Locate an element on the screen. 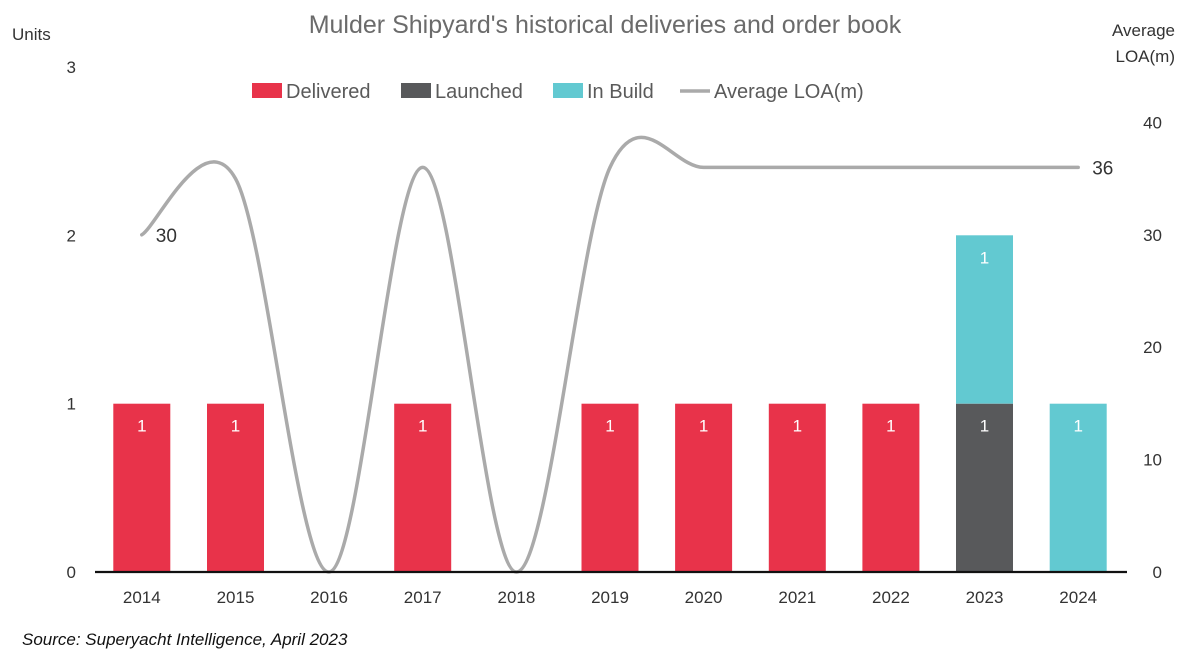 The height and width of the screenshot is (660, 1200). x-axis-tick: 2023 is located at coordinates (985, 597).